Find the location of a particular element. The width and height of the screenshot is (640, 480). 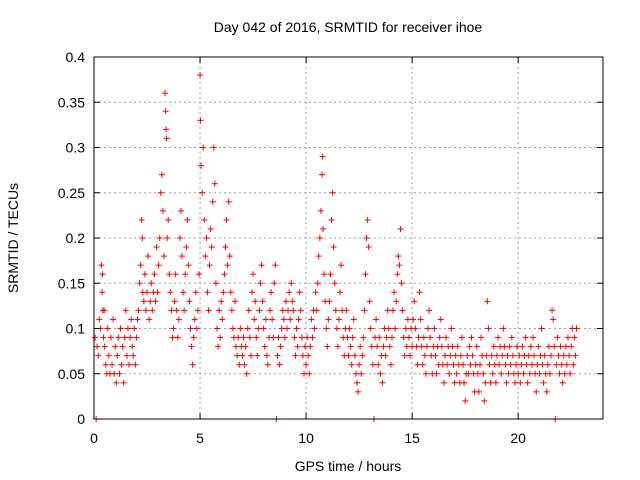

x-tick-label: 15 is located at coordinates (412, 438).